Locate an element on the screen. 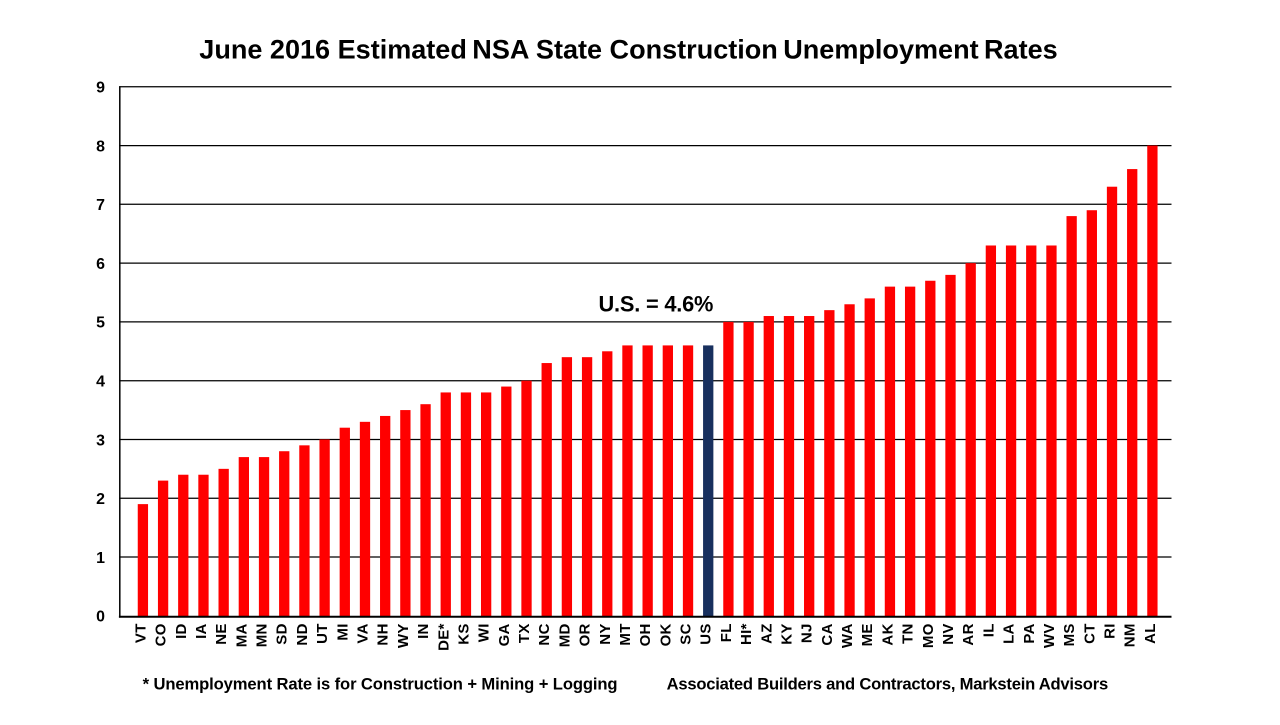 The width and height of the screenshot is (1280, 725). svg-text: WY is located at coordinates (403, 635).